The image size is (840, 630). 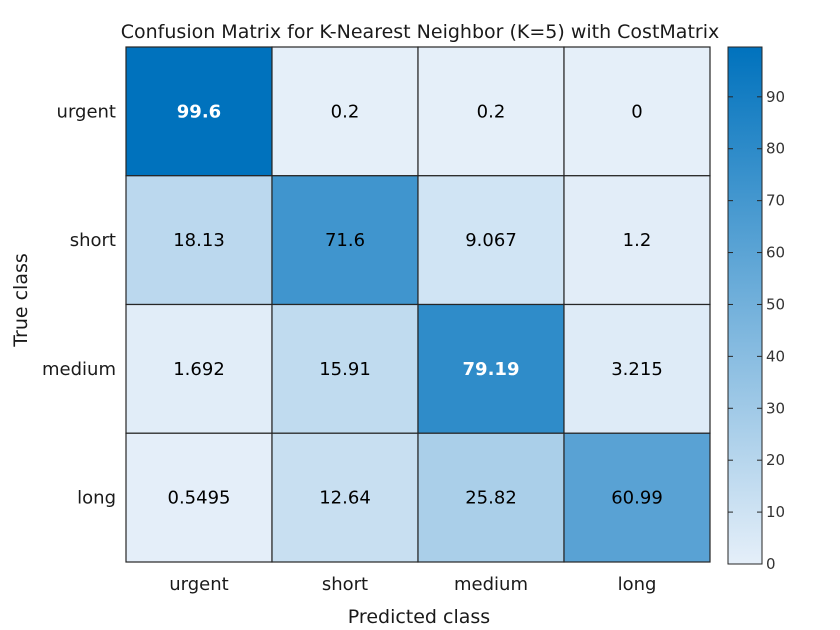 I want to click on x-tick-labels: urgent short medium long, so click(x=412, y=584).